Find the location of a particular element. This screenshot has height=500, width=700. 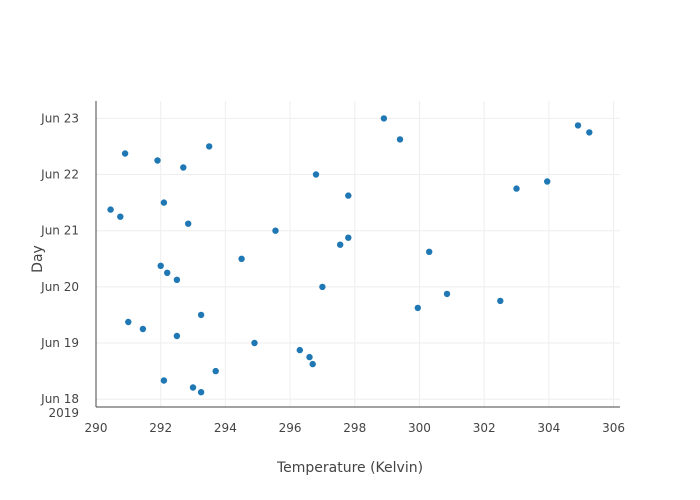

x-axis-title: Temperature (Kelvin) is located at coordinates (349, 468).